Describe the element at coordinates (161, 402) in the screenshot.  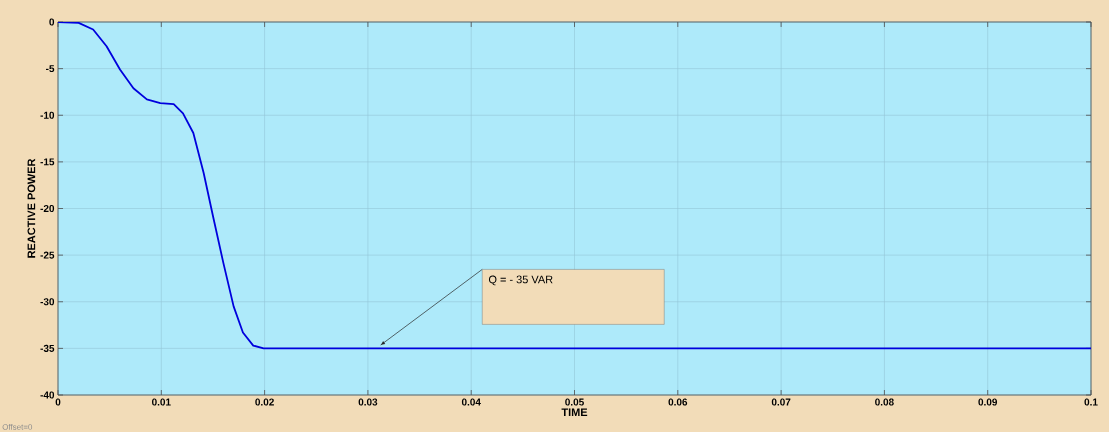
I see `x-tick-label: 0.01` at that location.